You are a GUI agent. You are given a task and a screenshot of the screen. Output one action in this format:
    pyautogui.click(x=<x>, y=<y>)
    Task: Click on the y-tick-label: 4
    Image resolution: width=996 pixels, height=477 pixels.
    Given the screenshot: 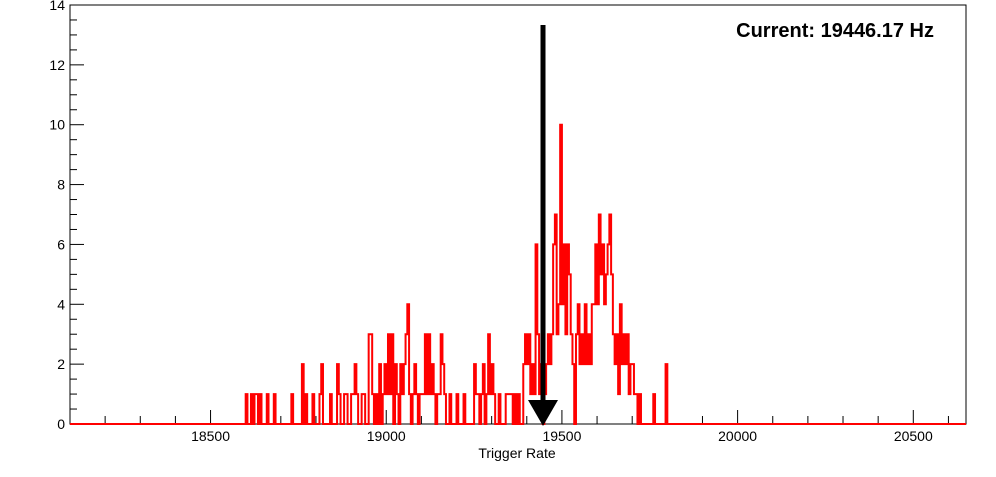 What is the action you would take?
    pyautogui.click(x=61, y=304)
    